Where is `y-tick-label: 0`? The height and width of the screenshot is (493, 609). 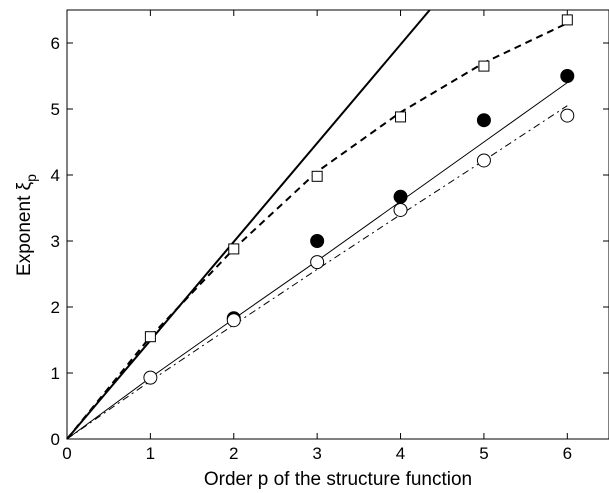
y-tick-label: 0 is located at coordinates (55, 439).